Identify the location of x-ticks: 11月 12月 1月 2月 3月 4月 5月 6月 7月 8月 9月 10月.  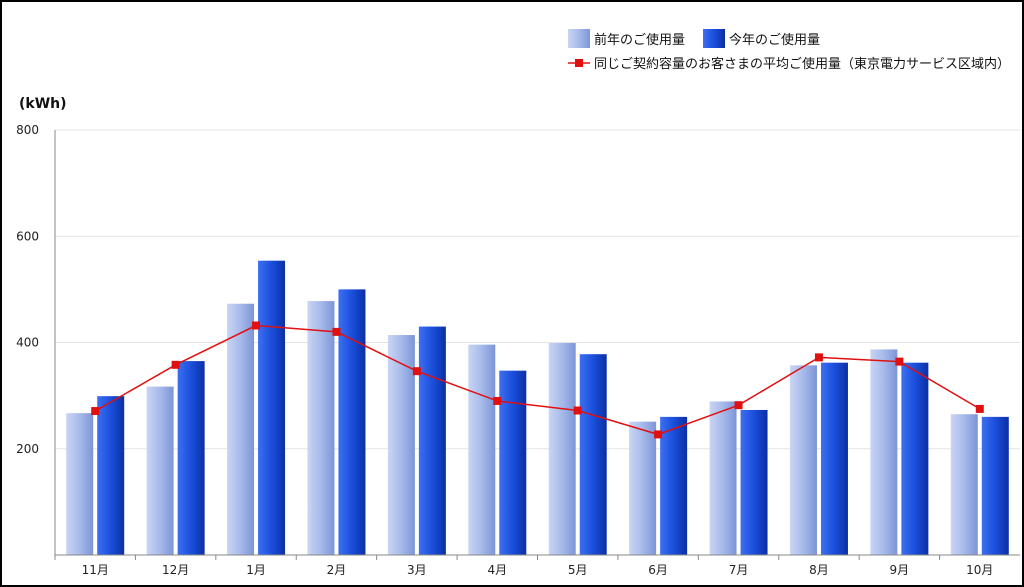
(523, 566).